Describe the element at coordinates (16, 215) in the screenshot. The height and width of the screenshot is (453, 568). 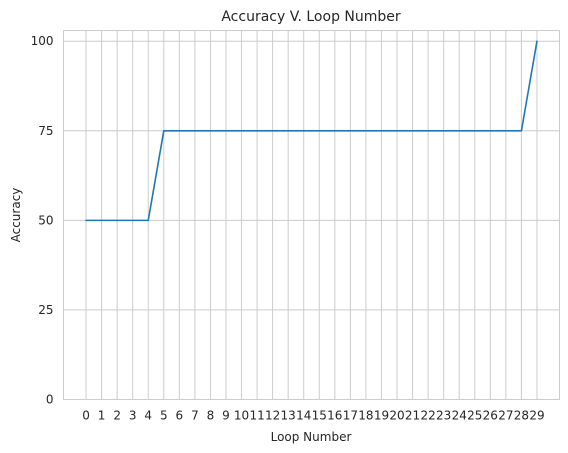
I see `y-axis-label: Accuracy` at that location.